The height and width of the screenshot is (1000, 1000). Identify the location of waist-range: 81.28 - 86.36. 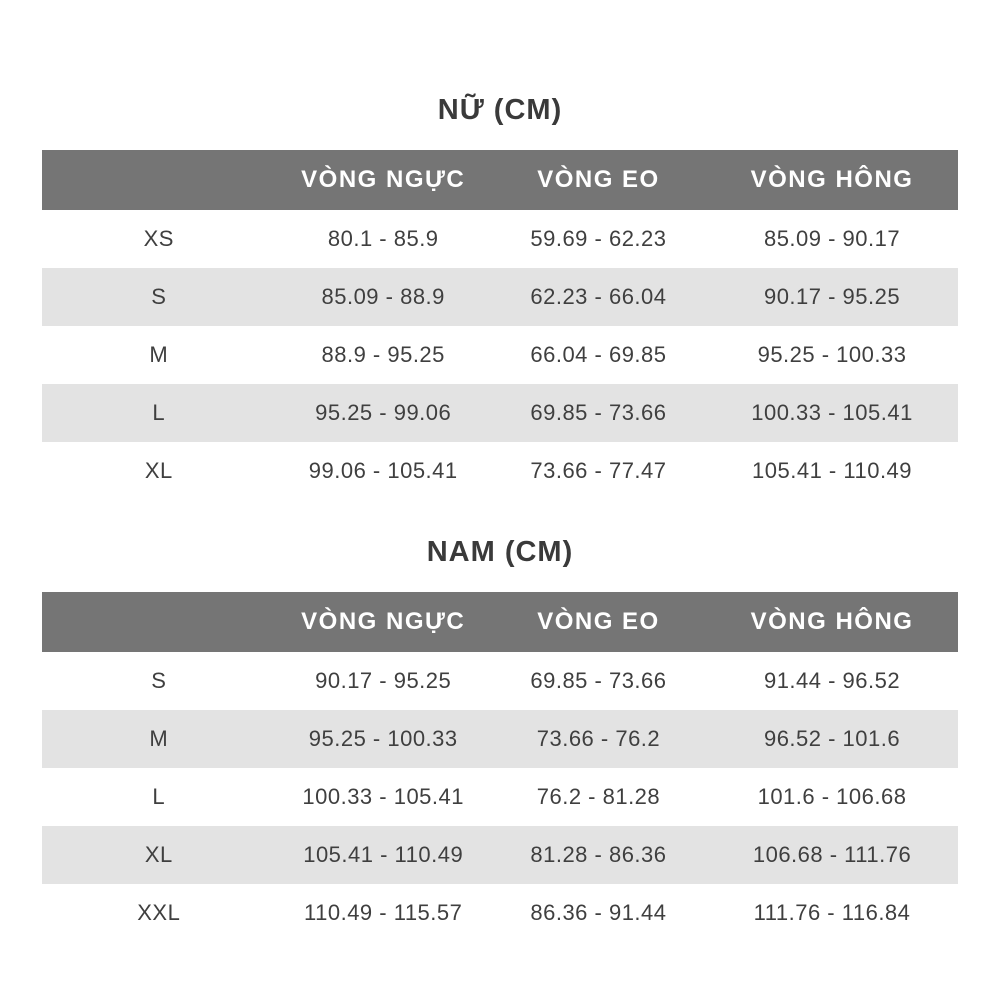
(598, 855).